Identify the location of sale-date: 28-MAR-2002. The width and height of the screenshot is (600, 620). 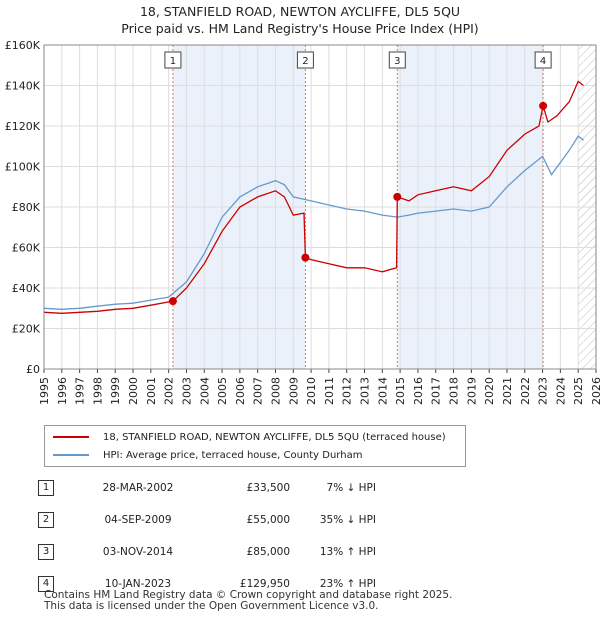
(138, 488).